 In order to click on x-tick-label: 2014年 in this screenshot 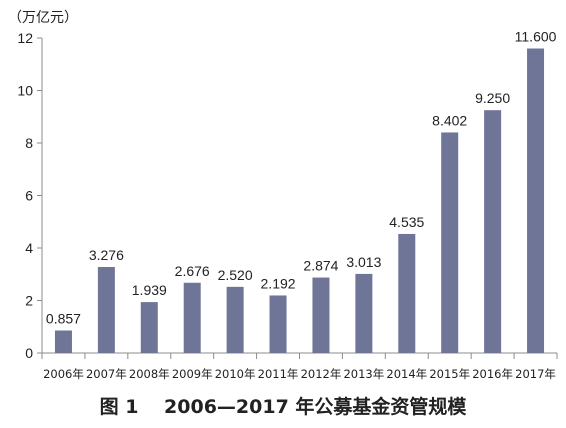, I will do `click(406, 374)`.